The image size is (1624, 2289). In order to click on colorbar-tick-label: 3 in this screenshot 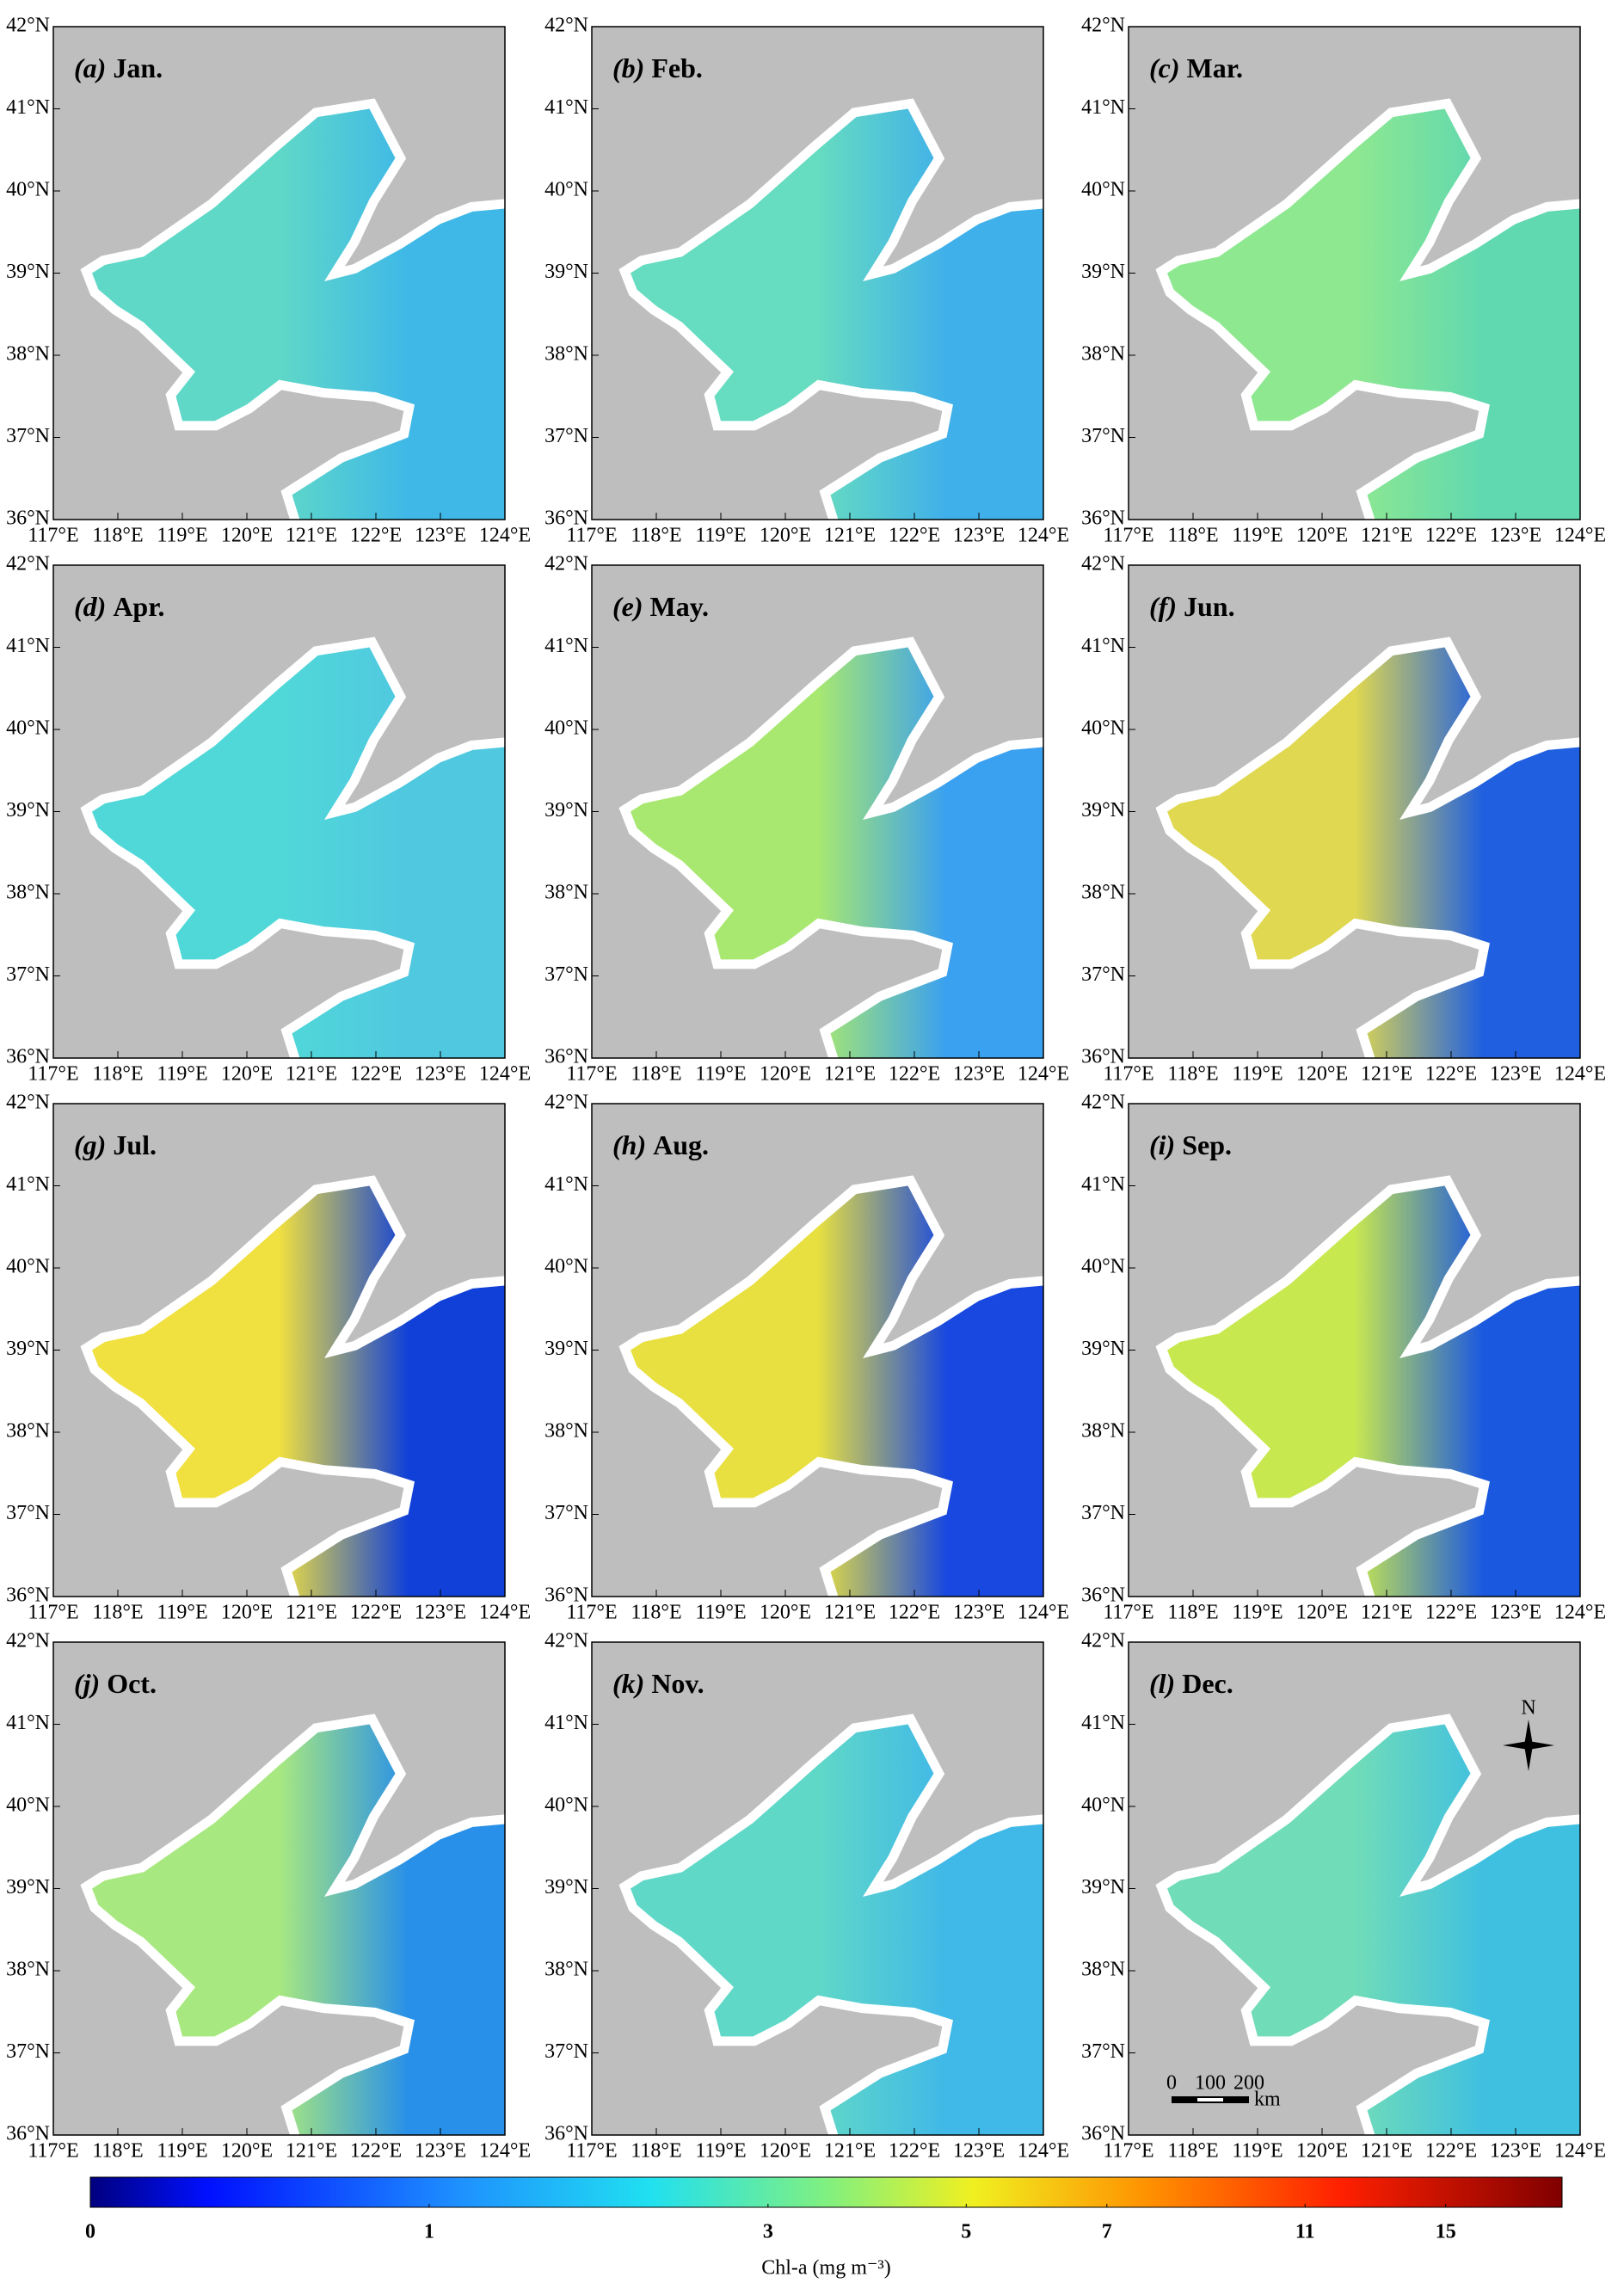, I will do `click(768, 2232)`.